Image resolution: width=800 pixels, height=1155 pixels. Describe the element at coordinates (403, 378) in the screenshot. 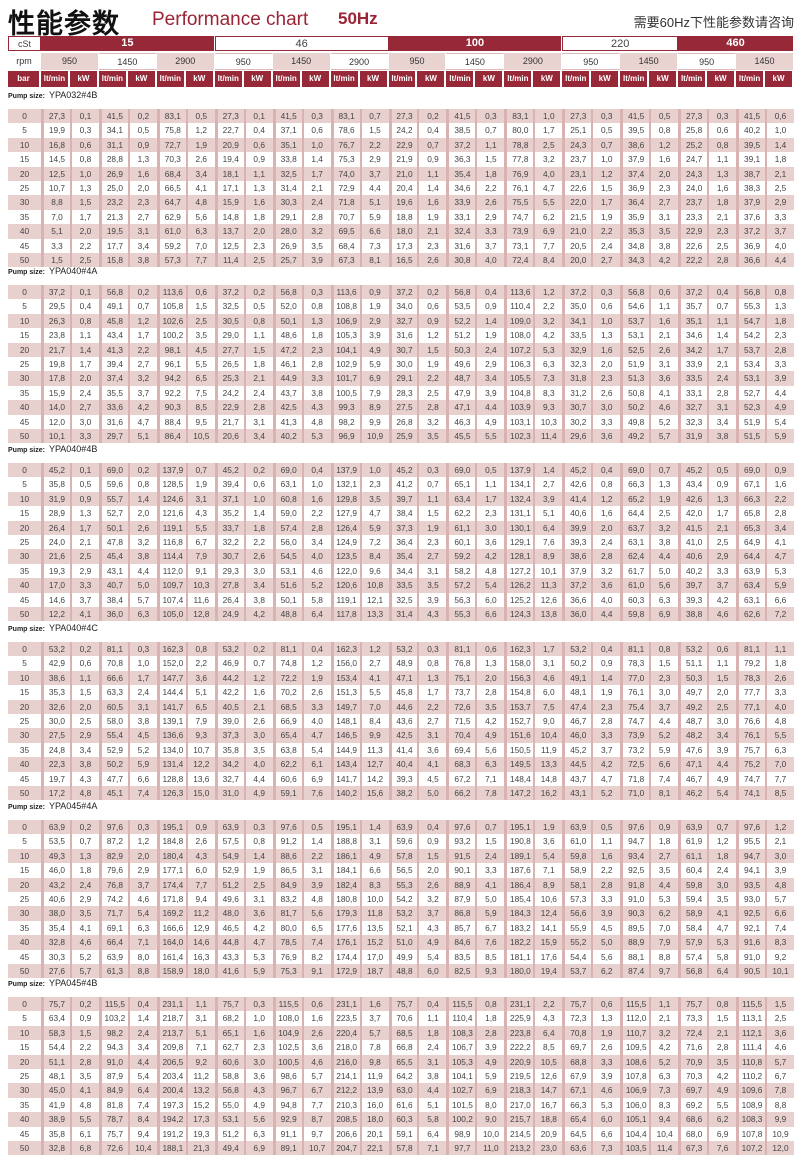

I see `flow-cell: 29,1` at that location.